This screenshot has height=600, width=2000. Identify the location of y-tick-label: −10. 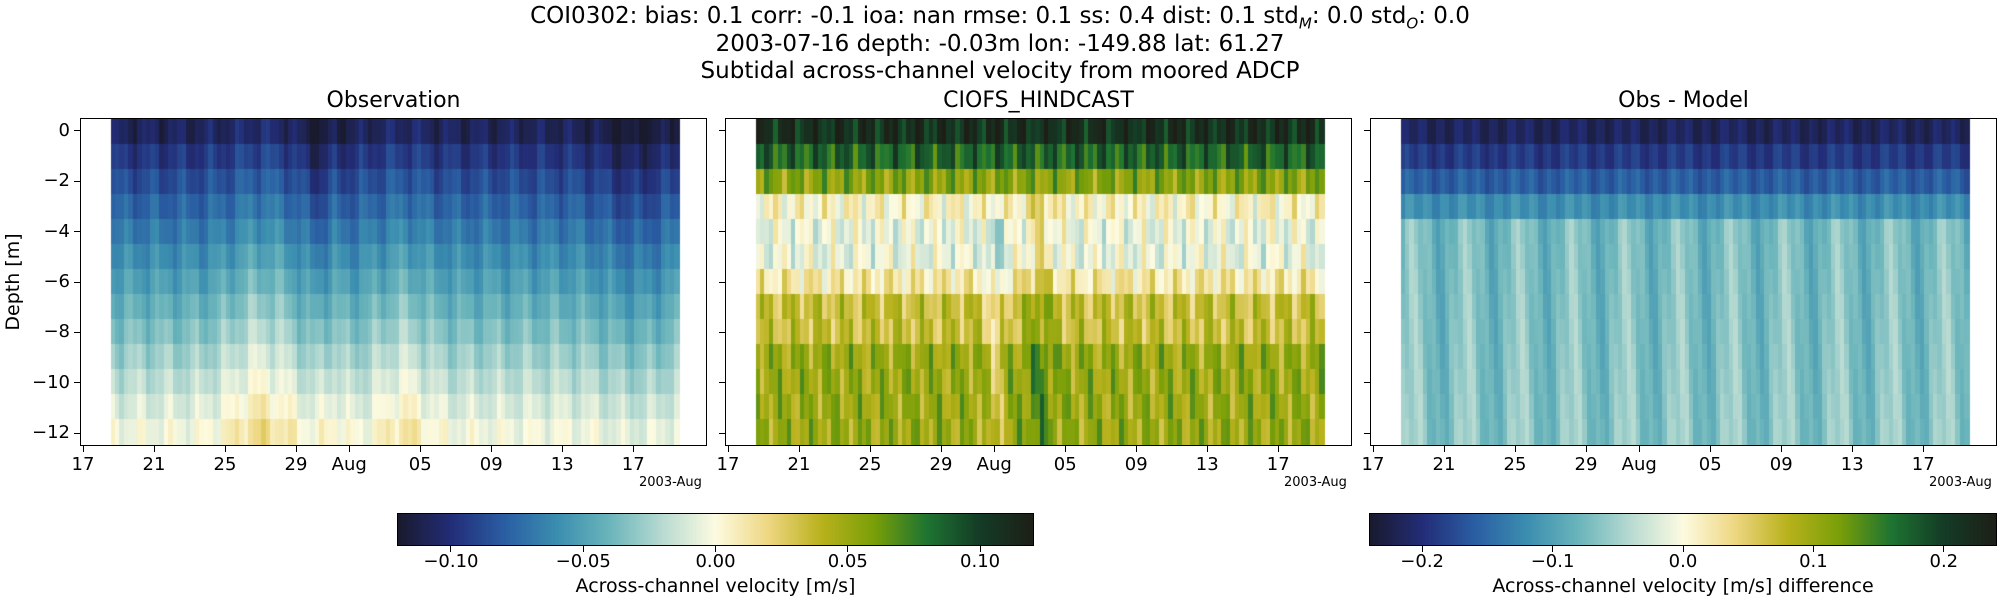
(51, 382).